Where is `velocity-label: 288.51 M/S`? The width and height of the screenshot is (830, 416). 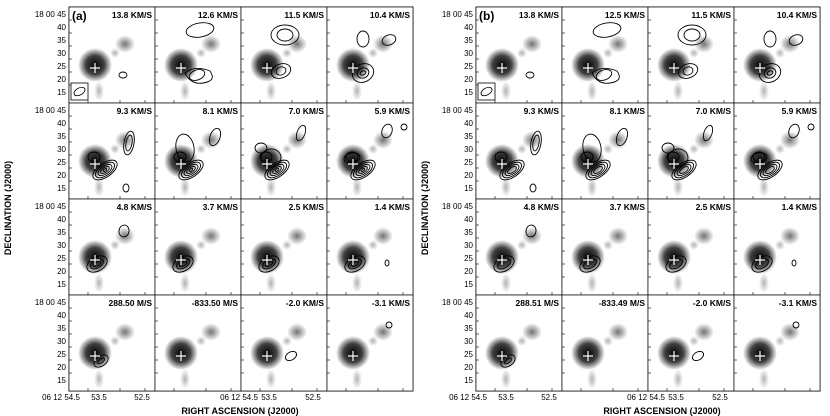 velocity-label: 288.51 M/S is located at coordinates (538, 303).